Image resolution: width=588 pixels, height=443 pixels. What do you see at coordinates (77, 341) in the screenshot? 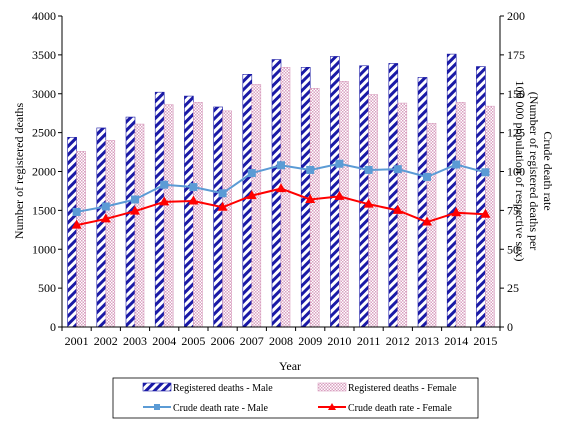
I see `x-tick-label-2001: 2001` at bounding box center [77, 341].